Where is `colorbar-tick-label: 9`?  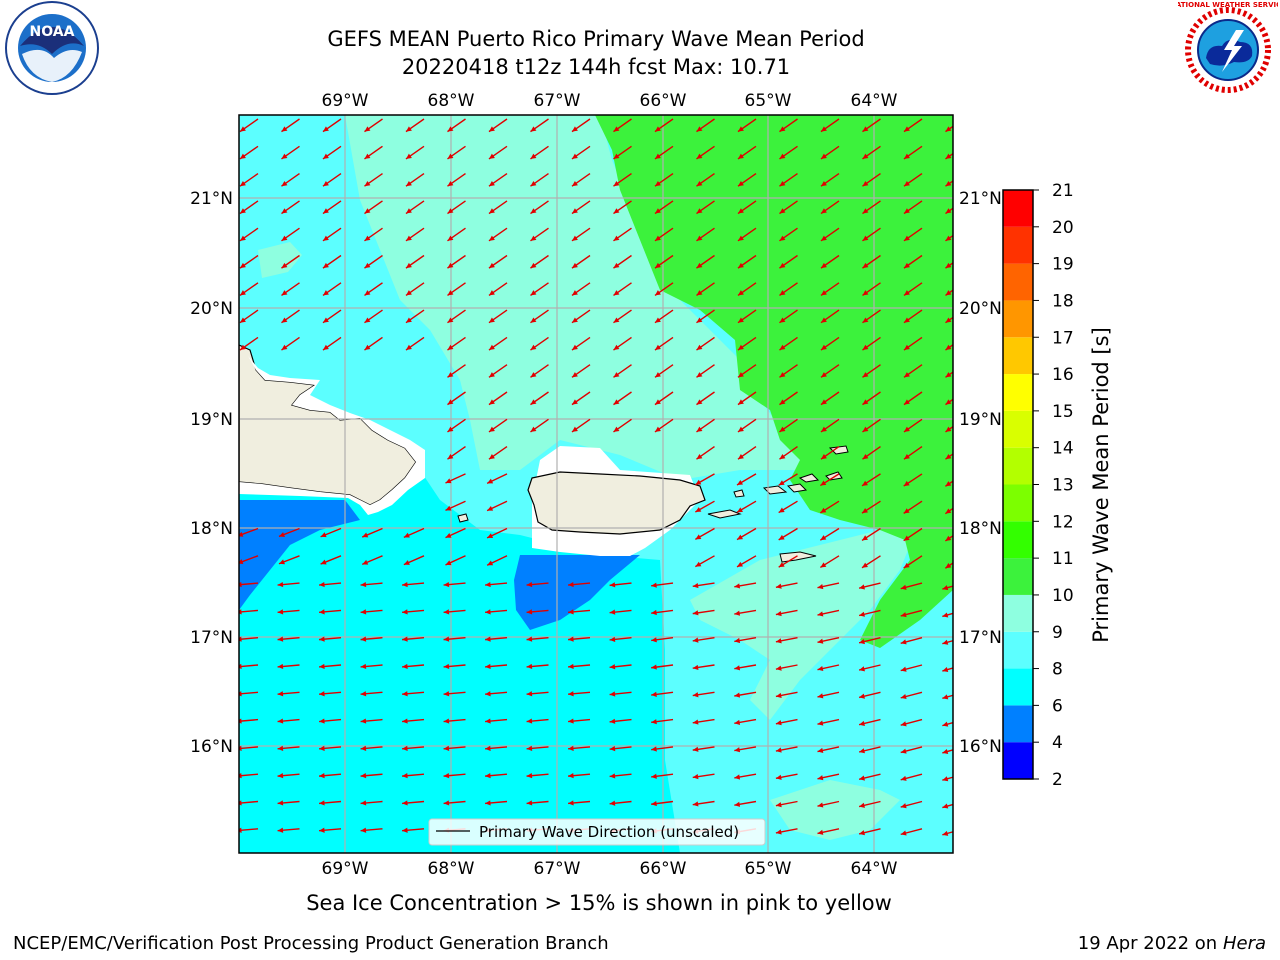
colorbar-tick-label: 9 is located at coordinates (1057, 633).